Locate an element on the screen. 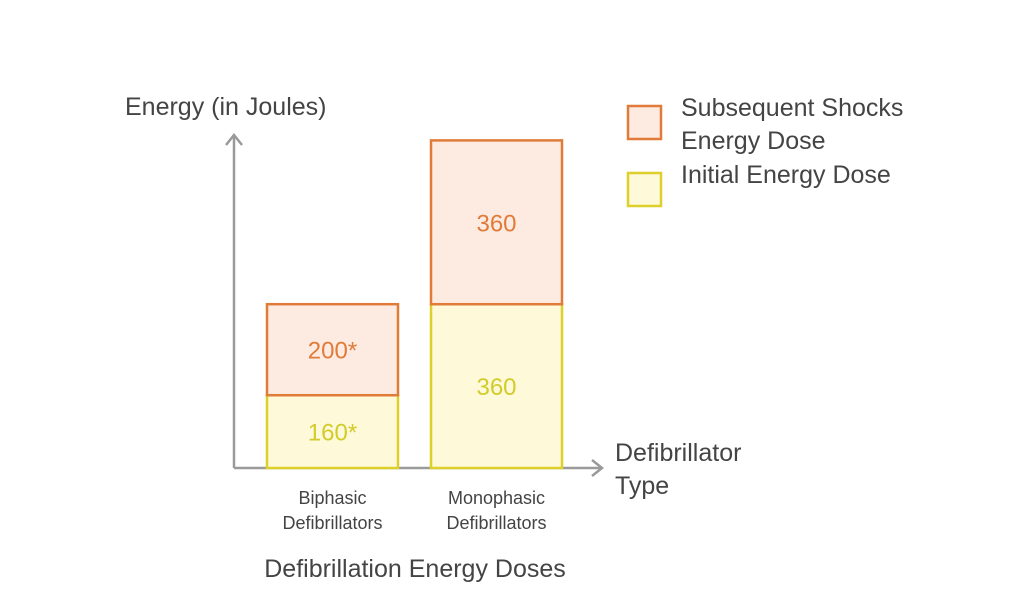 The height and width of the screenshot is (614, 1024). chart-title: Defibrillation Energy Doses is located at coordinates (415, 569).